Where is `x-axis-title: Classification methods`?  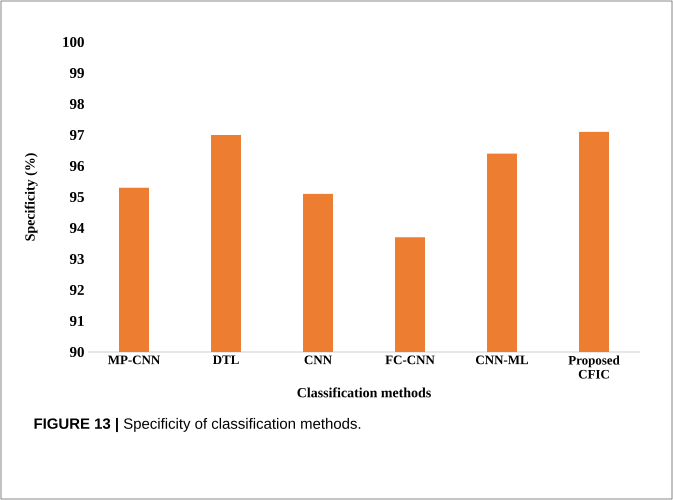
x-axis-title: Classification methods is located at coordinates (364, 392).